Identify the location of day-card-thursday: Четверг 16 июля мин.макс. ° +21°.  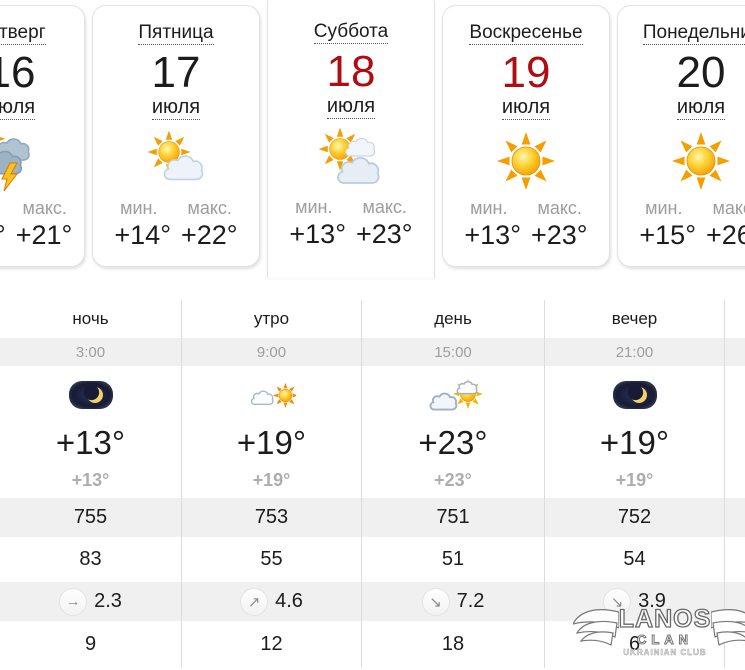
(42, 136).